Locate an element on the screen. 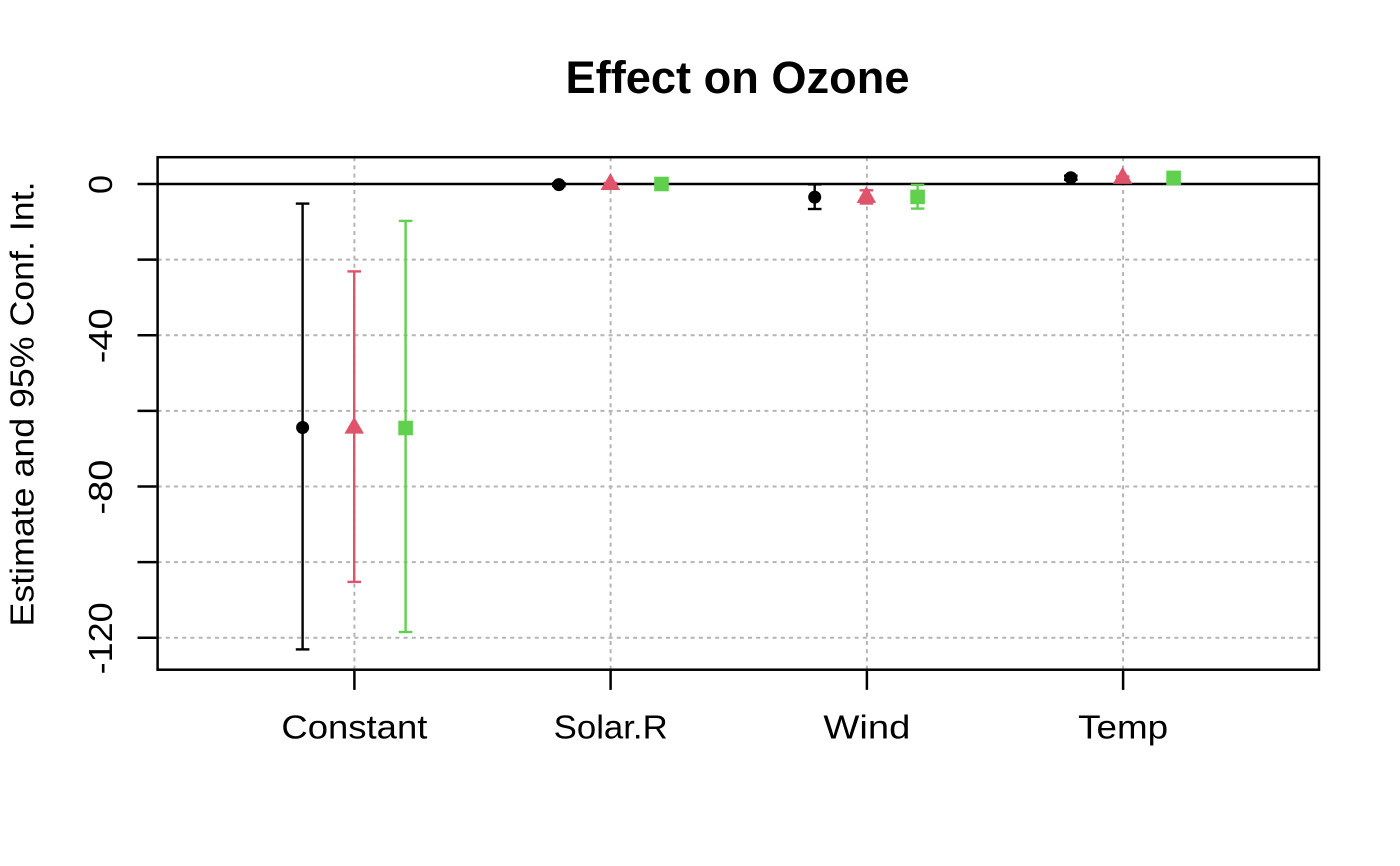 This screenshot has width=1400, height=866. svg-text: -120 is located at coordinates (100, 638).